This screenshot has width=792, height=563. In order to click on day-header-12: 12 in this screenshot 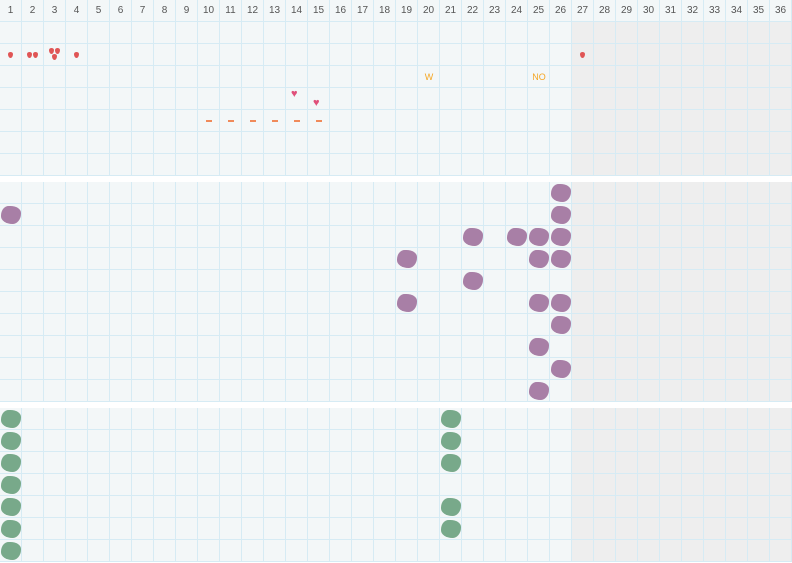, I will do `click(253, 11)`.